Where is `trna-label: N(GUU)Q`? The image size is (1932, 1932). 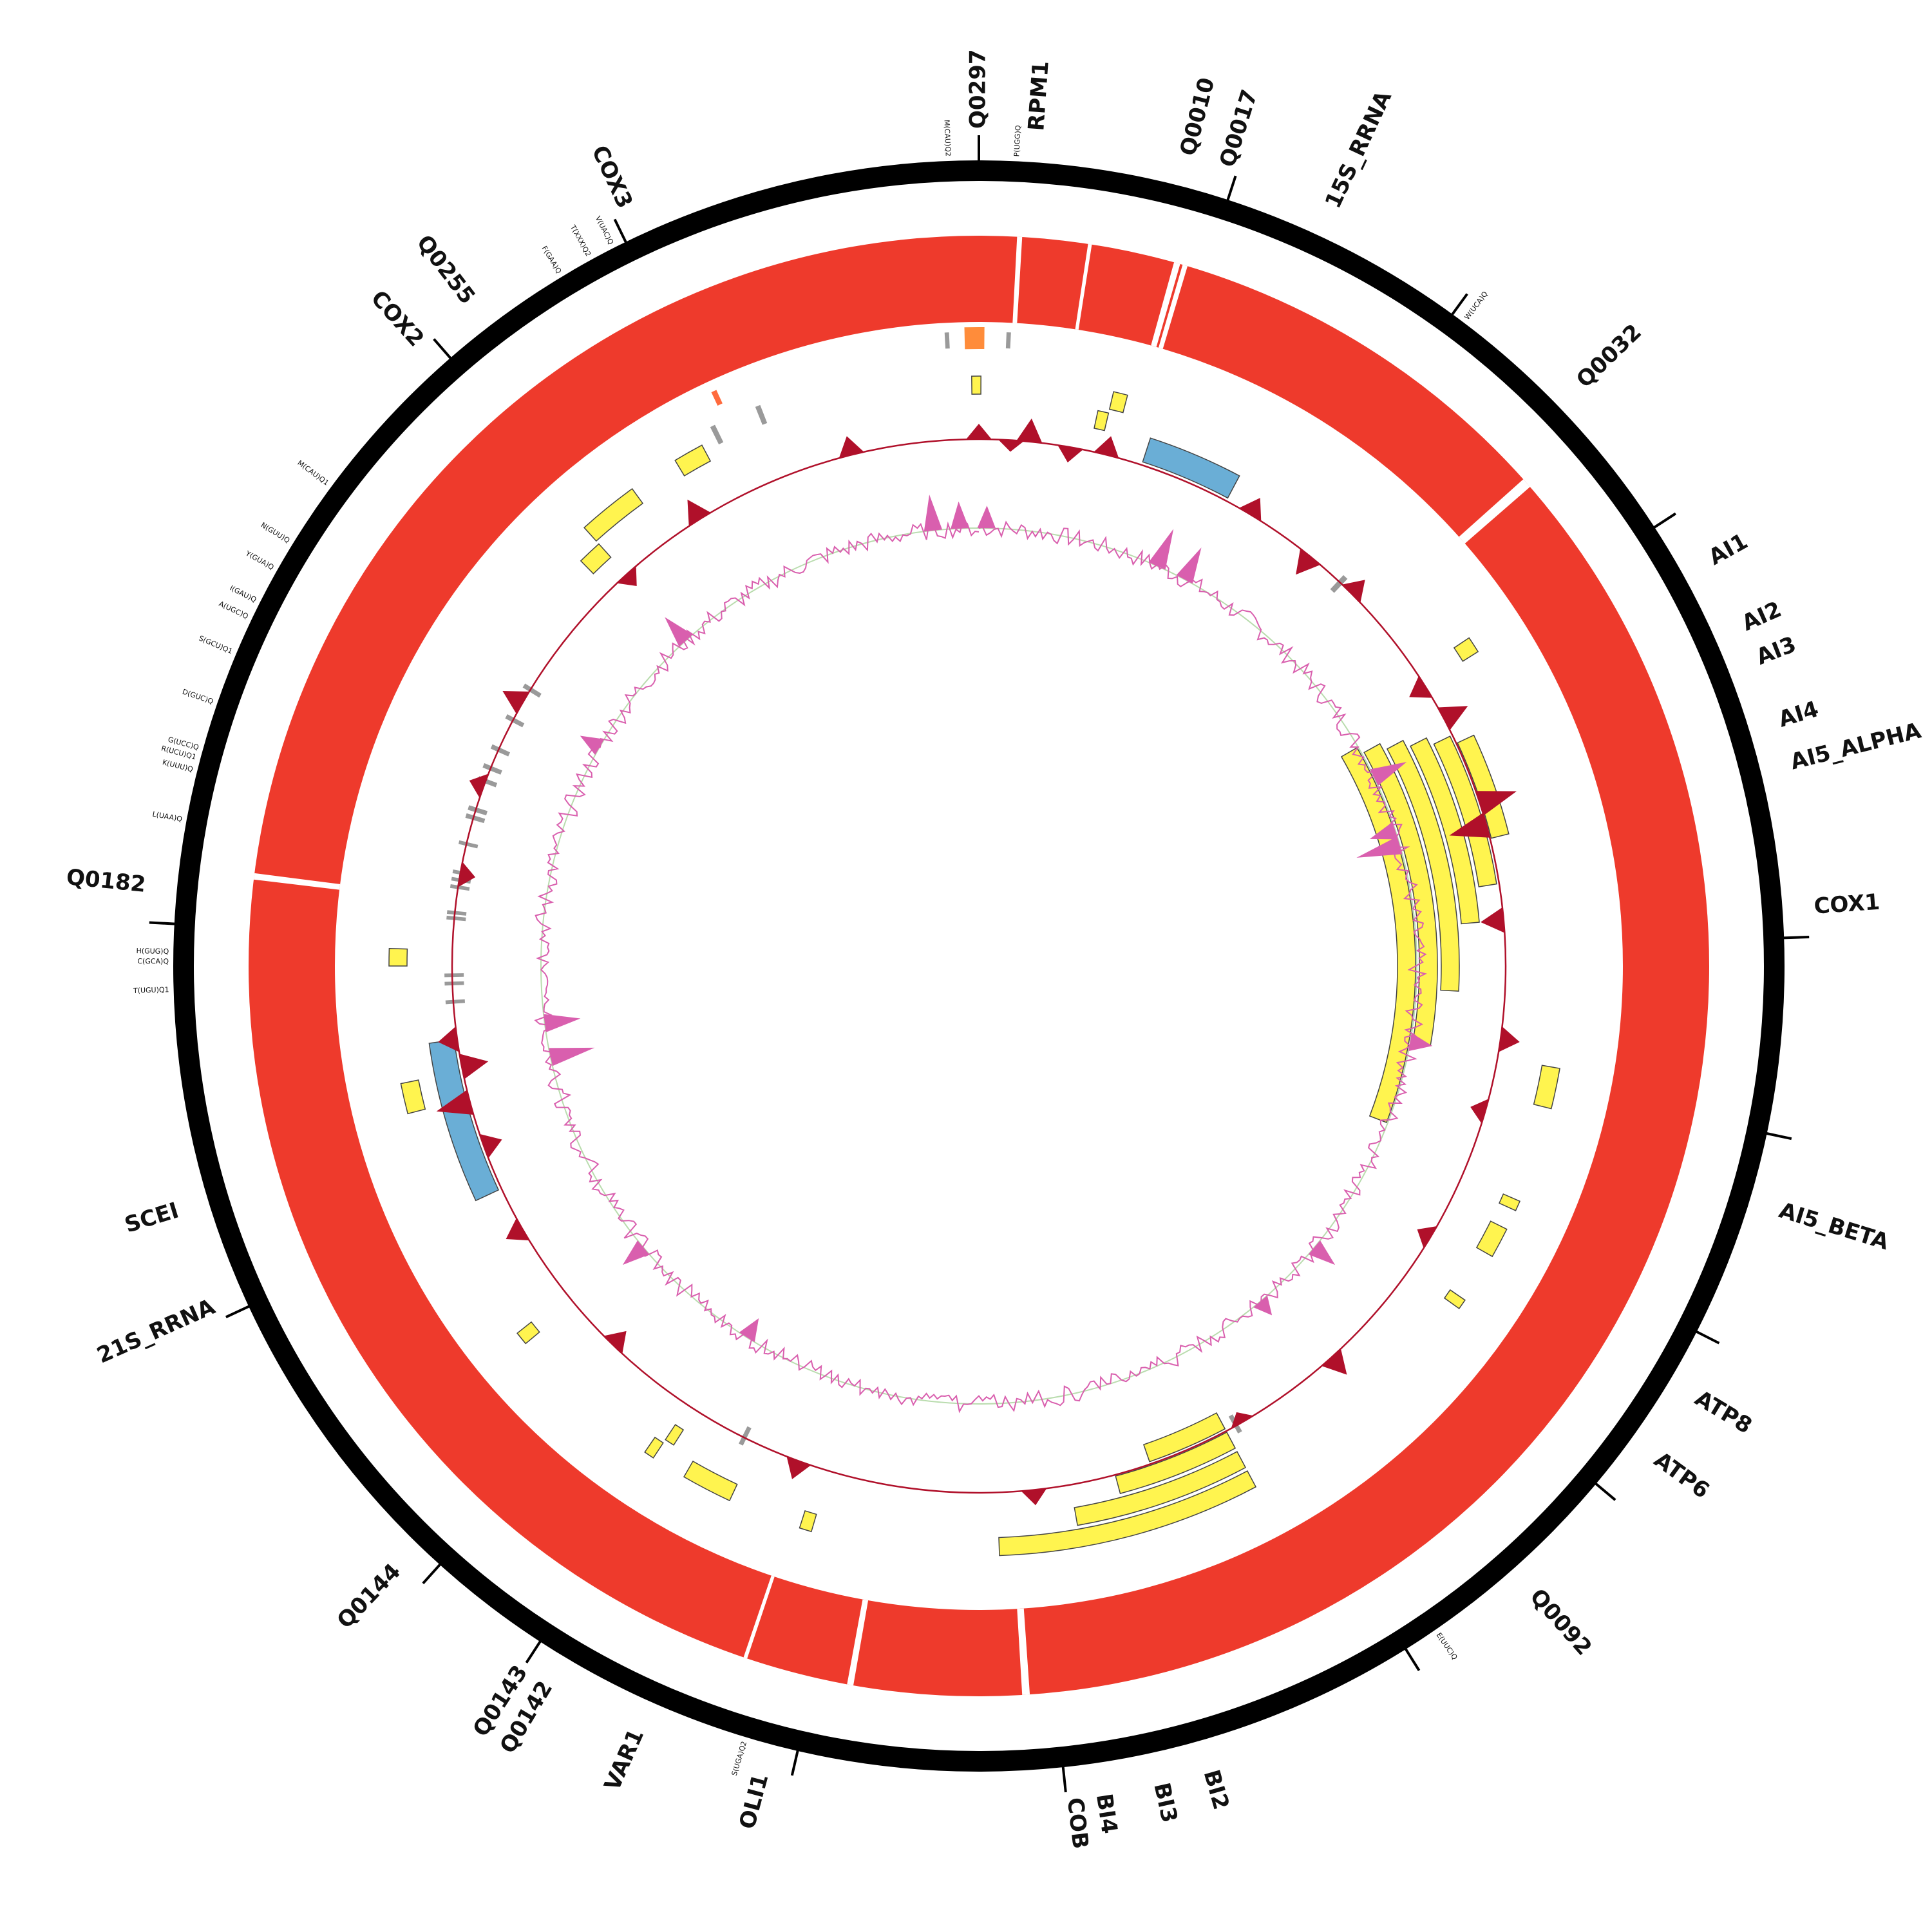 trna-label: N(GUU)Q is located at coordinates (276, 533).